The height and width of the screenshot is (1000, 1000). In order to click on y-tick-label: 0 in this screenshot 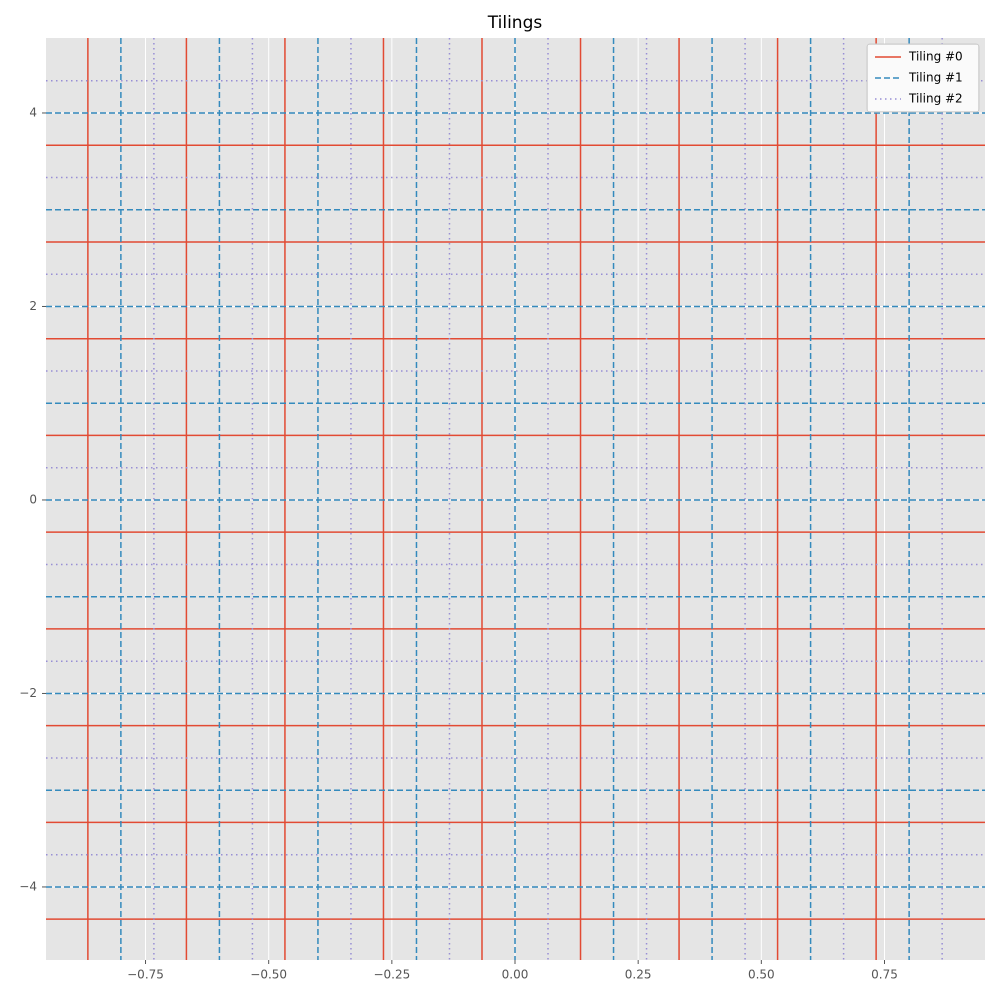, I will do `click(33, 499)`.